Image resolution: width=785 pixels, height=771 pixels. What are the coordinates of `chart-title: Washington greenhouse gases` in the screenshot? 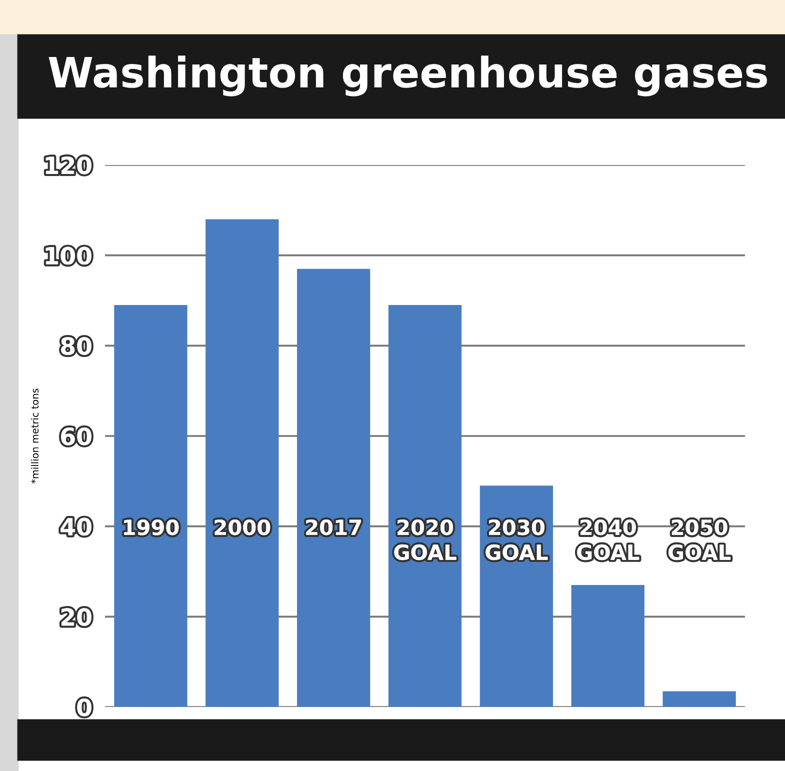 It's located at (407, 76).